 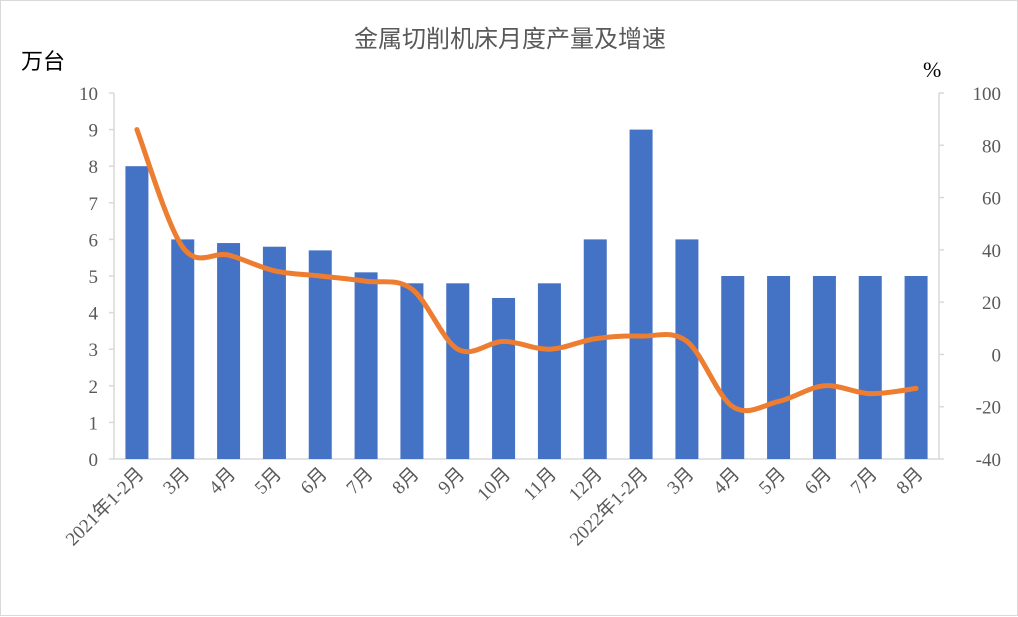 What do you see at coordinates (991, 251) in the screenshot?
I see `right-tick-label: 40` at bounding box center [991, 251].